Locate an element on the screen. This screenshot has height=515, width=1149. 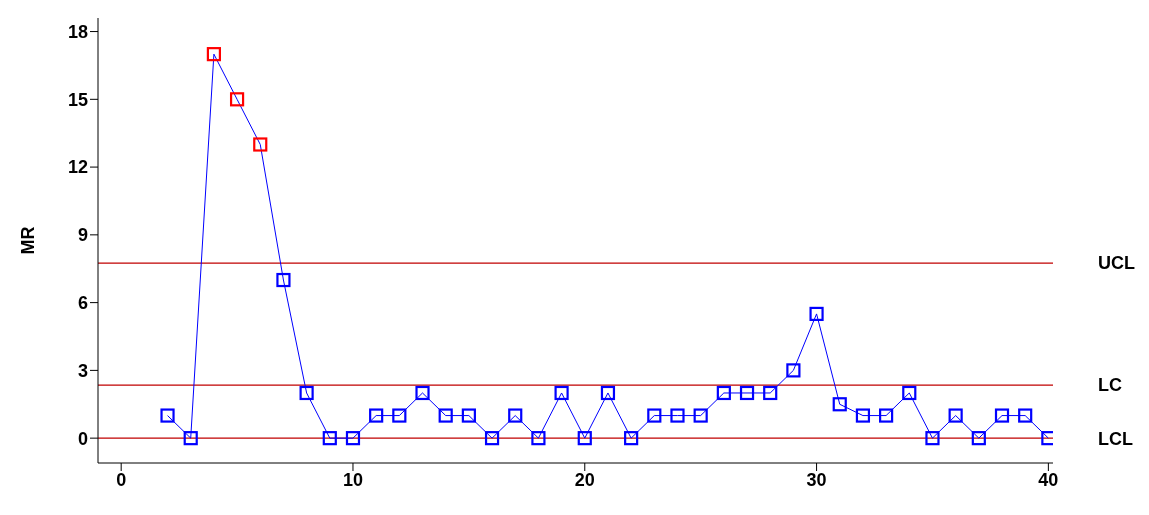
x-tick-label: 20 is located at coordinates (584, 479).